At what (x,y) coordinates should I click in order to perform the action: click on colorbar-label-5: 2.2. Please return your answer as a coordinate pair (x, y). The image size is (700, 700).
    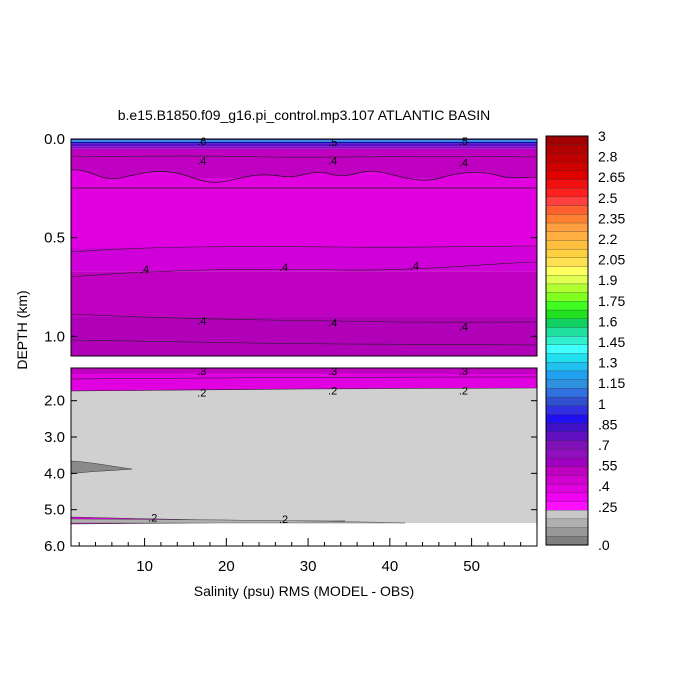
    Looking at the image, I should click on (608, 239).